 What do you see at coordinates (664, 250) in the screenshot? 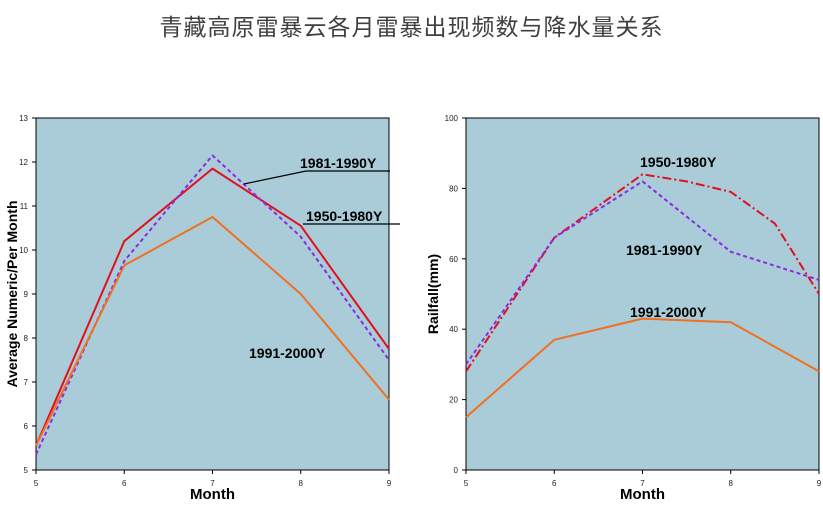
I see `label-1981-1990y-b: 1981-1990Y` at bounding box center [664, 250].